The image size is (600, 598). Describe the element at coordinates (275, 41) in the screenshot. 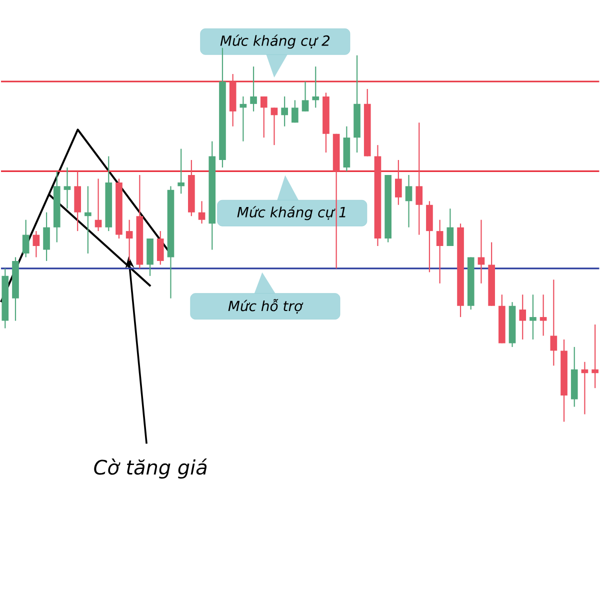

I see `ref-line-label: Mức kháng cự 2` at that location.